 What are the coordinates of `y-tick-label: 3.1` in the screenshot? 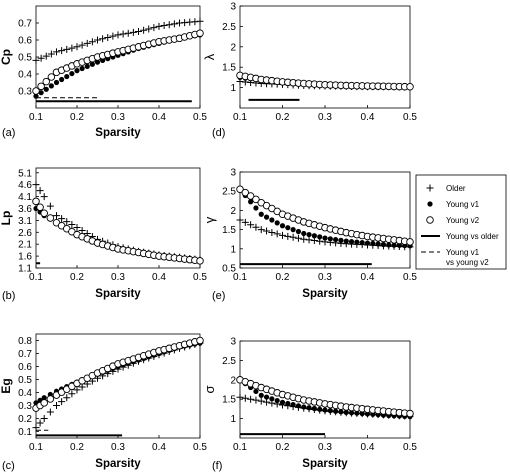 It's located at (25, 221).